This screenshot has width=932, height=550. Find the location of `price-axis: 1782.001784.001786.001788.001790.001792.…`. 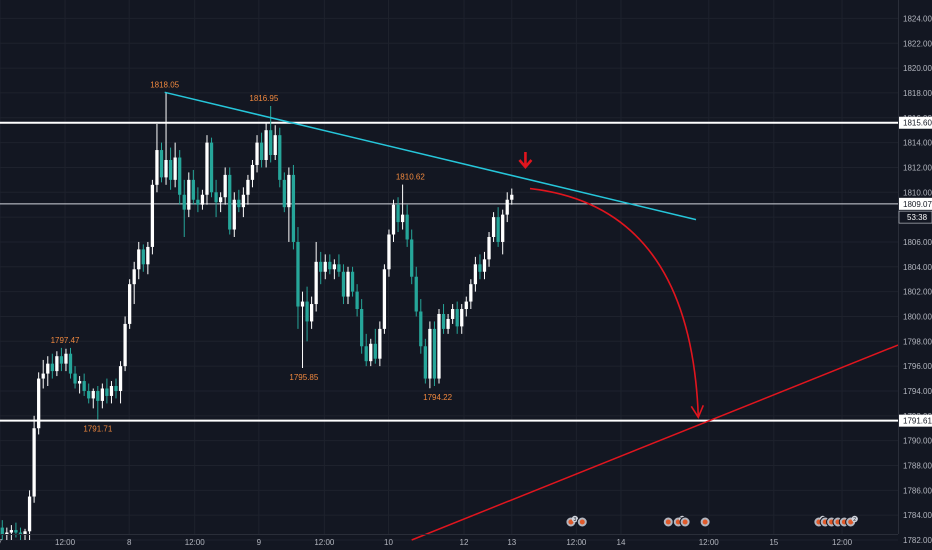

price-axis: 1782.001784.001786.001788.001790.001792.… is located at coordinates (917, 279).